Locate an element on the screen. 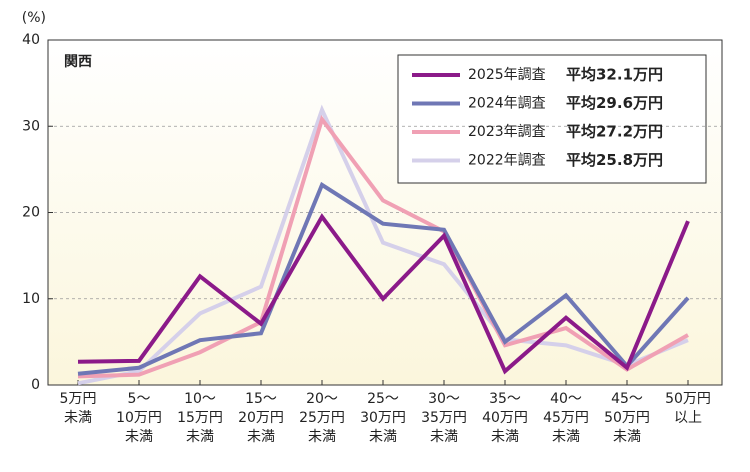 The height and width of the screenshot is (472, 750). x-tick-label: 45〜 is located at coordinates (627, 399).